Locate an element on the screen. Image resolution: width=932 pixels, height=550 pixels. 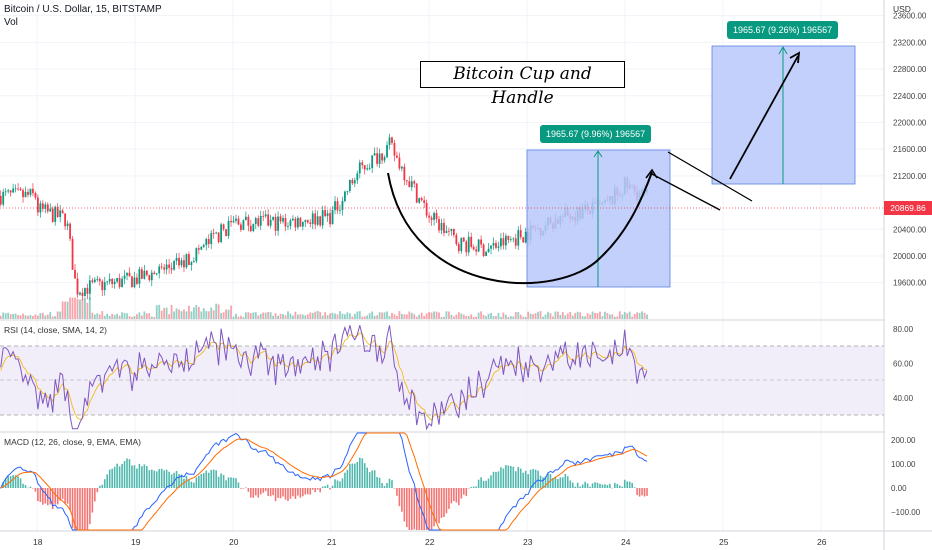
time-tick-label: 20 is located at coordinates (234, 542).